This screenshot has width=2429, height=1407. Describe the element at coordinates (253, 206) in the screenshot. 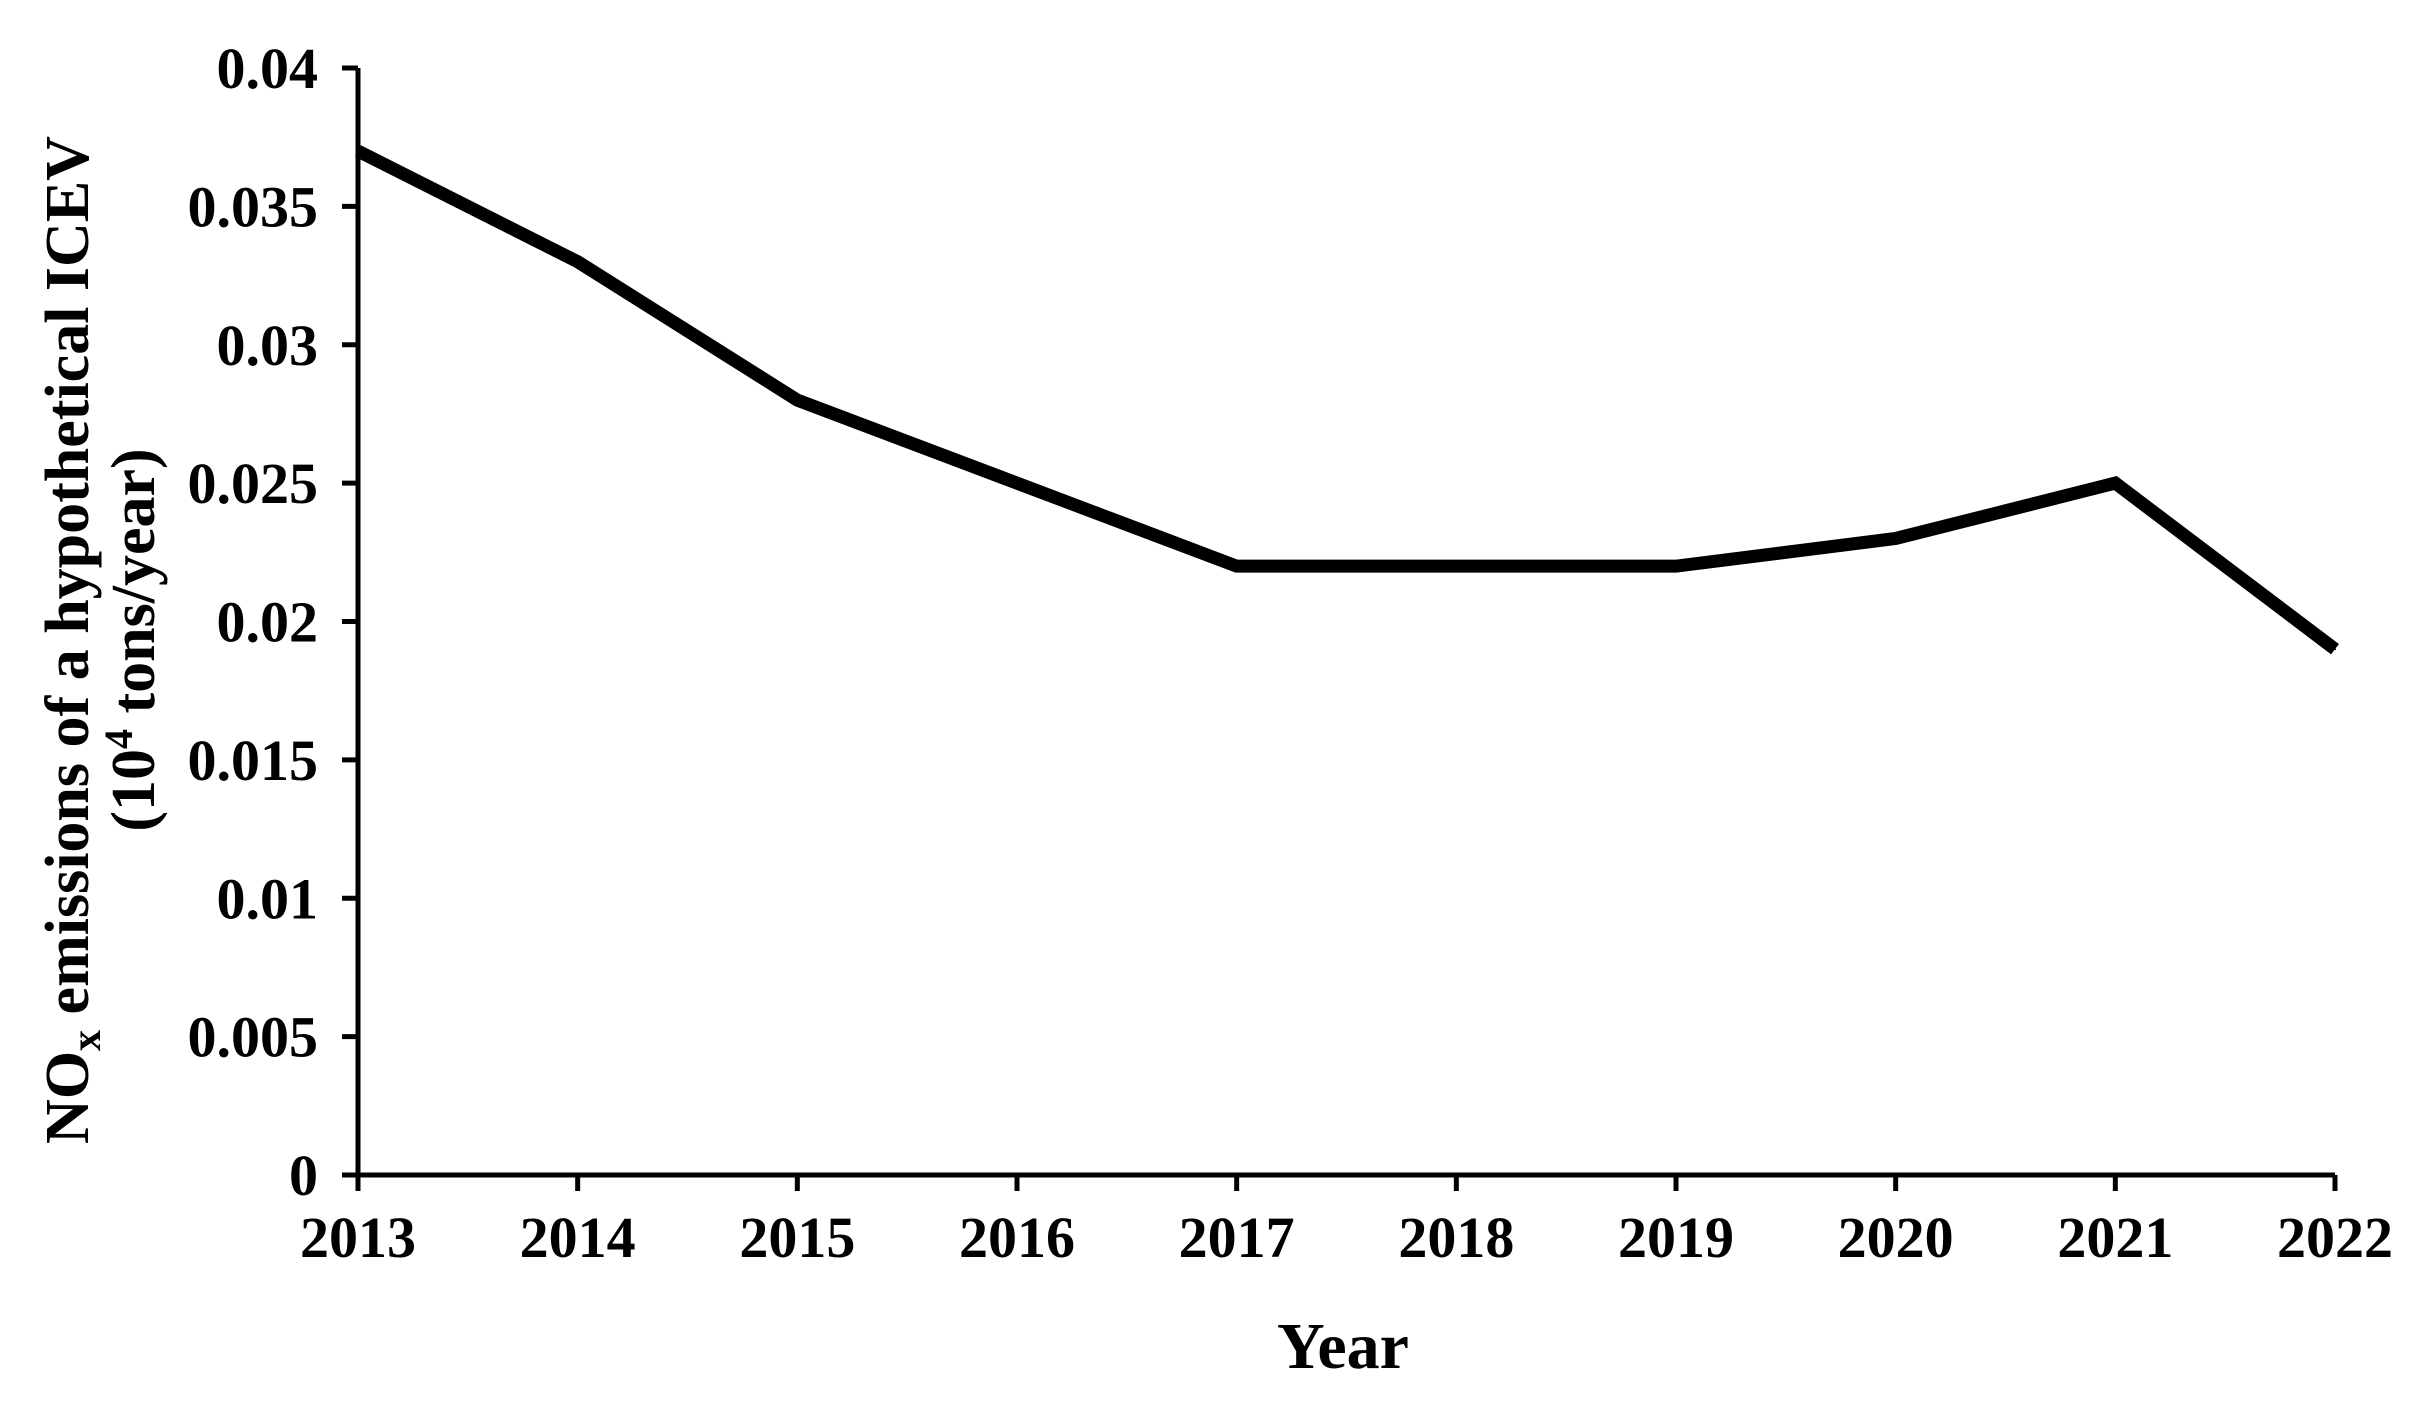

I see `y-tick-label: 0.035` at that location.